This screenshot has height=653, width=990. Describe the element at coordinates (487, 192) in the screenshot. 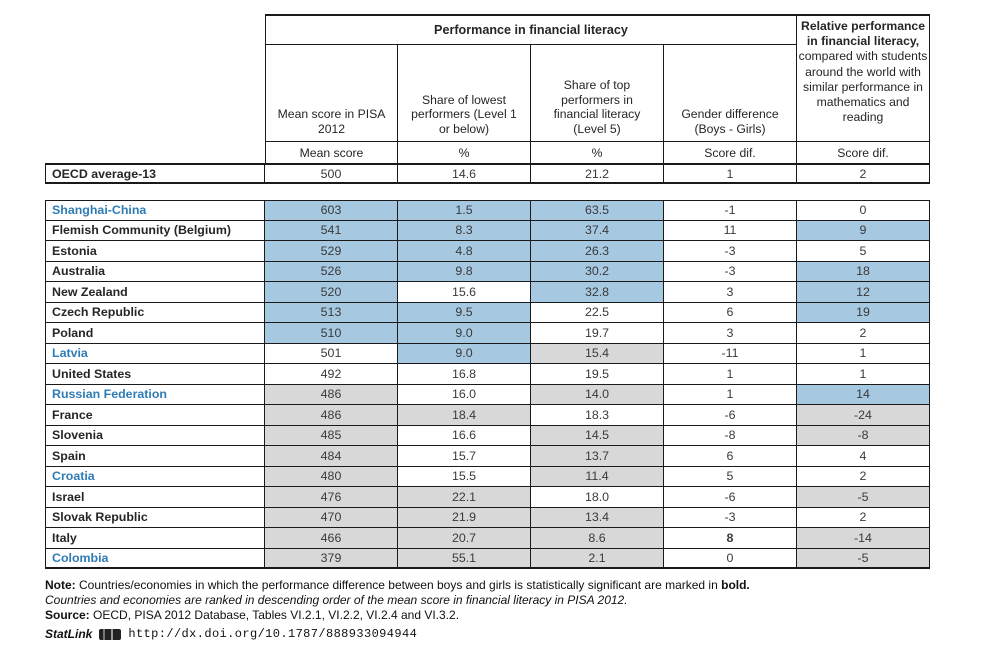

I see `spacer-row` at that location.